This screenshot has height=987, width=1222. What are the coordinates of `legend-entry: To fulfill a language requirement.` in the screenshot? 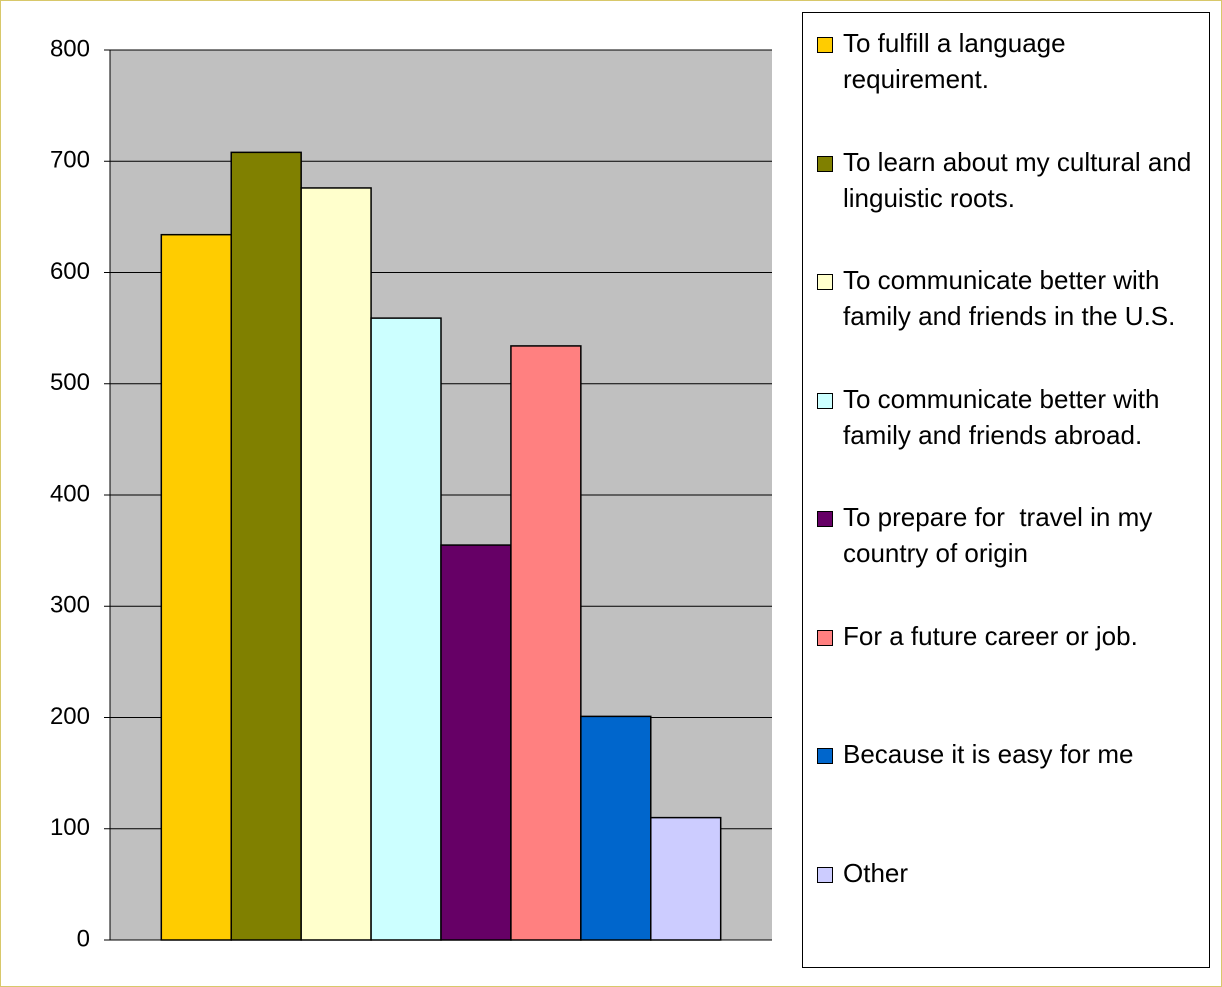 It's located at (1011, 61).